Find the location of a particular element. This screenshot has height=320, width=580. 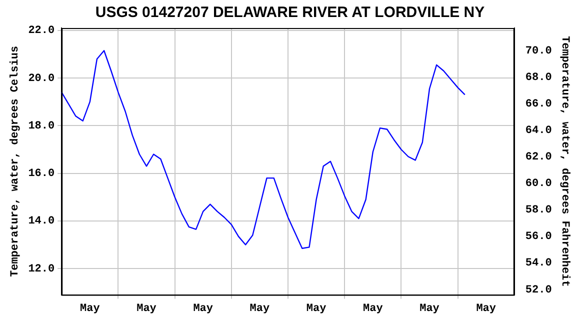

y2-axis-title: Temperature, water, degrees Fahrenheit is located at coordinates (564, 161).